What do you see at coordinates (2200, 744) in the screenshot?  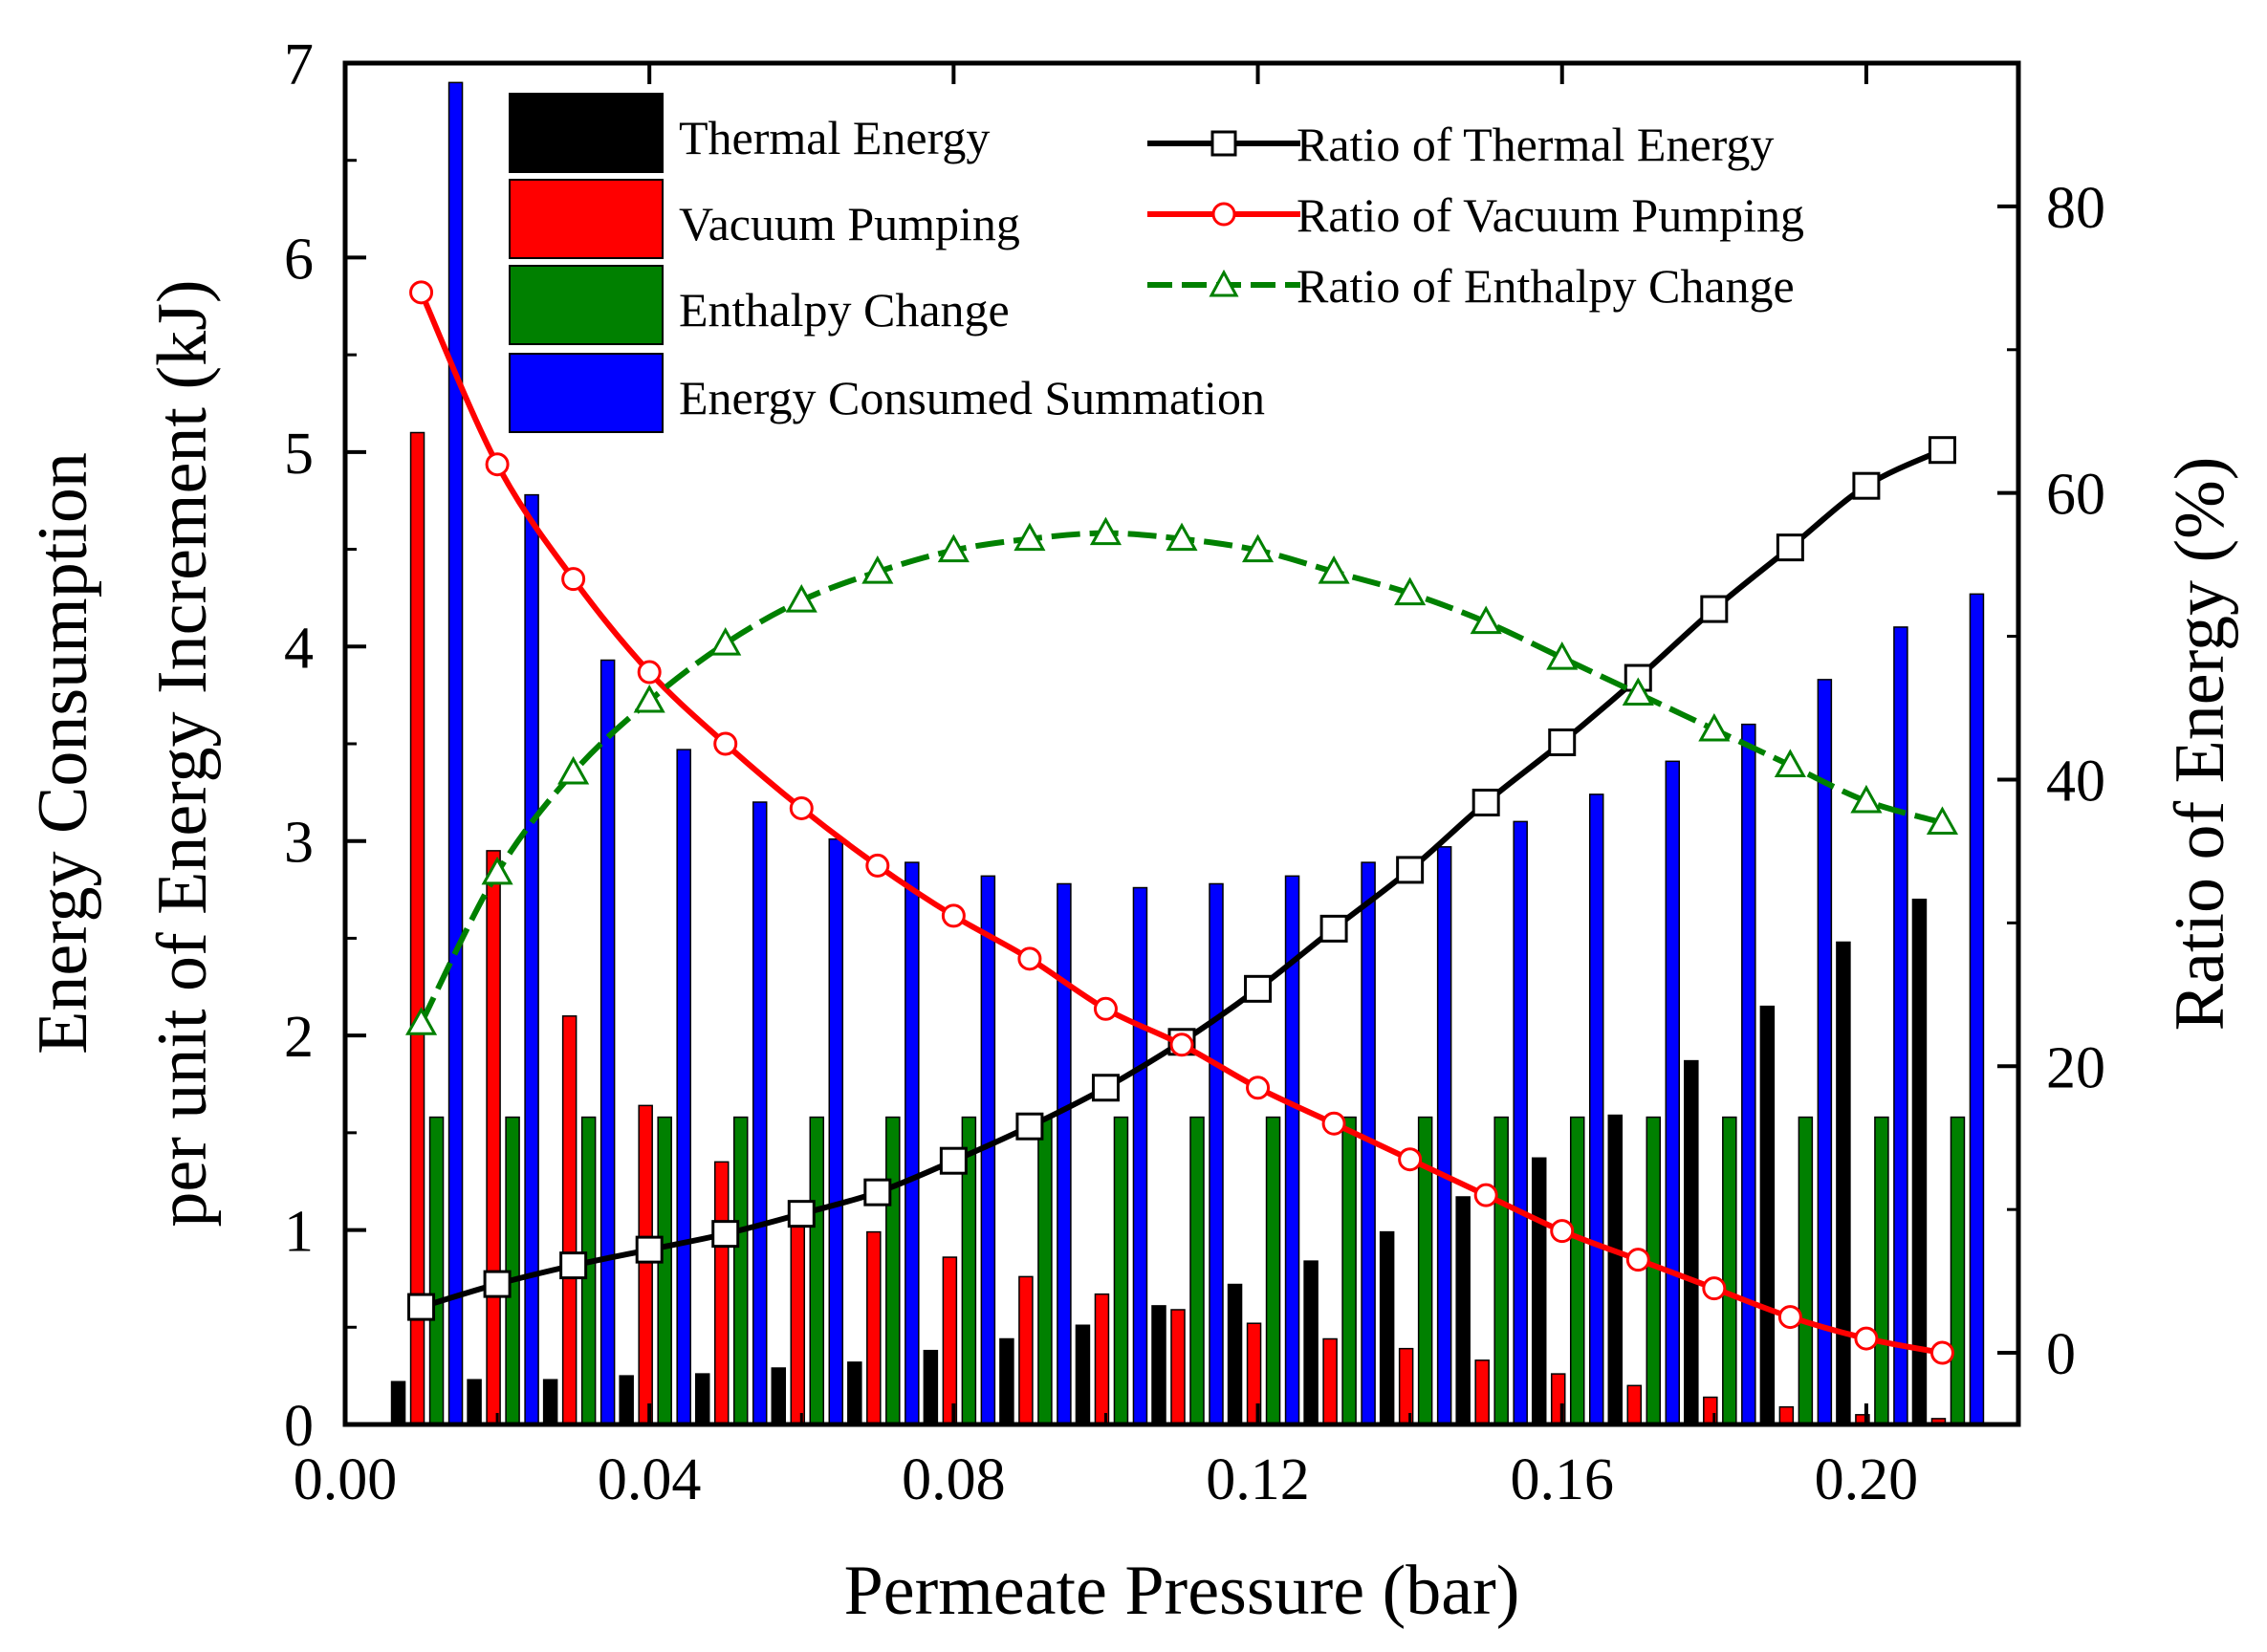 I see `right-axis-title: Ratio of Energy (%)` at bounding box center [2200, 744].